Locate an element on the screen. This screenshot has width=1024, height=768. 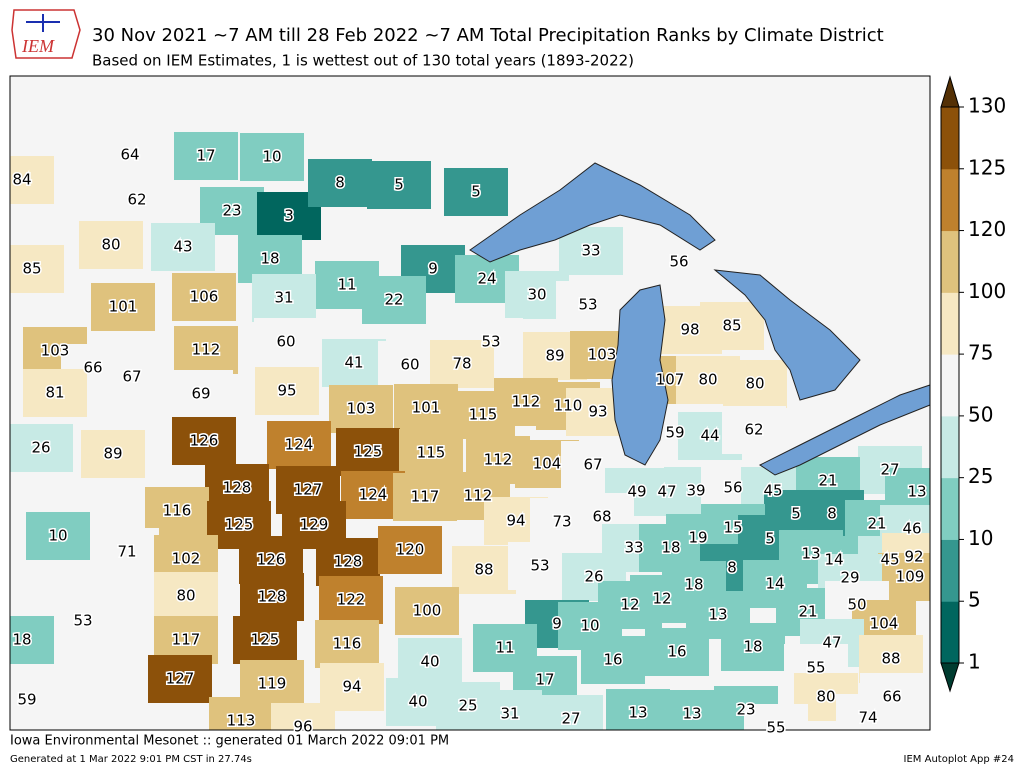
lake-superior is located at coordinates (592, 212).